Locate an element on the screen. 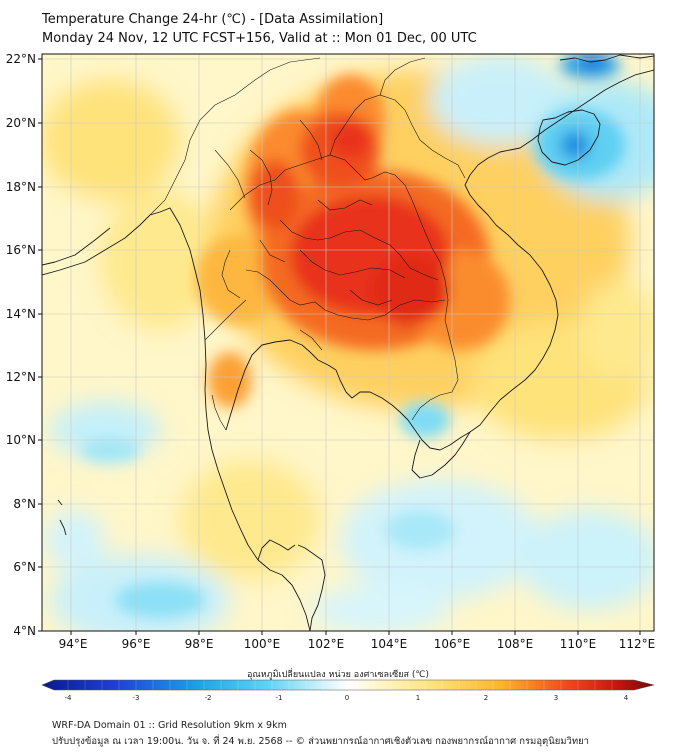 Image resolution: width=676 pixels, height=756 pixels. colorbar: -4 -3 -2 -1 0 1 2 3 4 is located at coordinates (348, 690).